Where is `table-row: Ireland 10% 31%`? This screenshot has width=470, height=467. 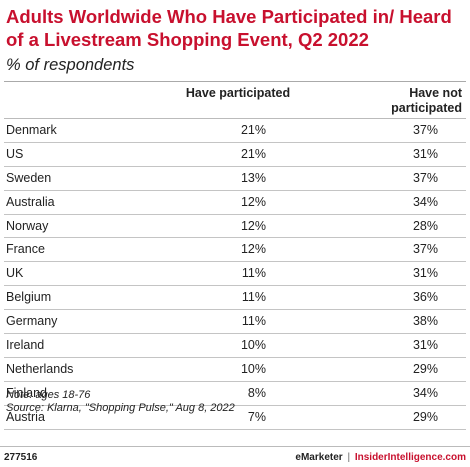
table-row: Ireland 10% 31% is located at coordinates (235, 346).